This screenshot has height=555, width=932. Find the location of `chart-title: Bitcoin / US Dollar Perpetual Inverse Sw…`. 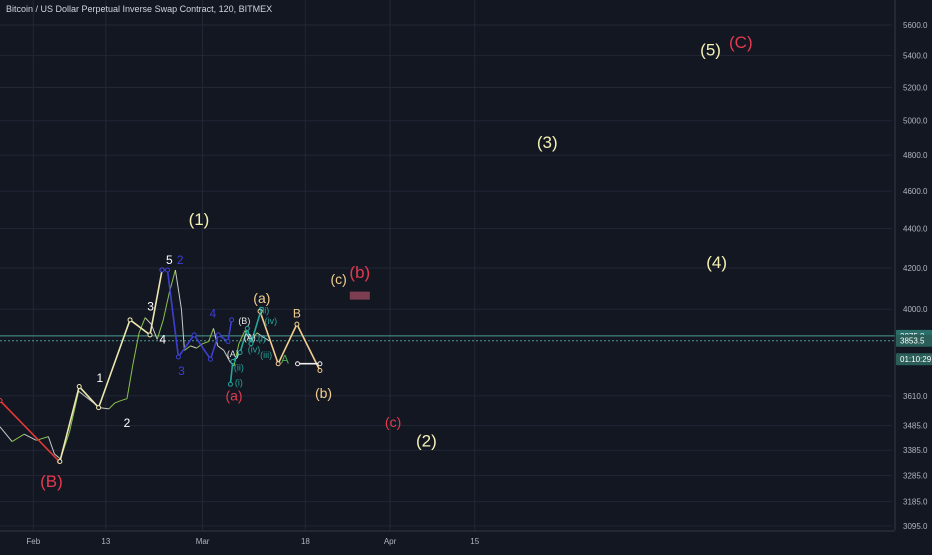

chart-title: Bitcoin / US Dollar Perpetual Inverse Sw… is located at coordinates (139, 9).